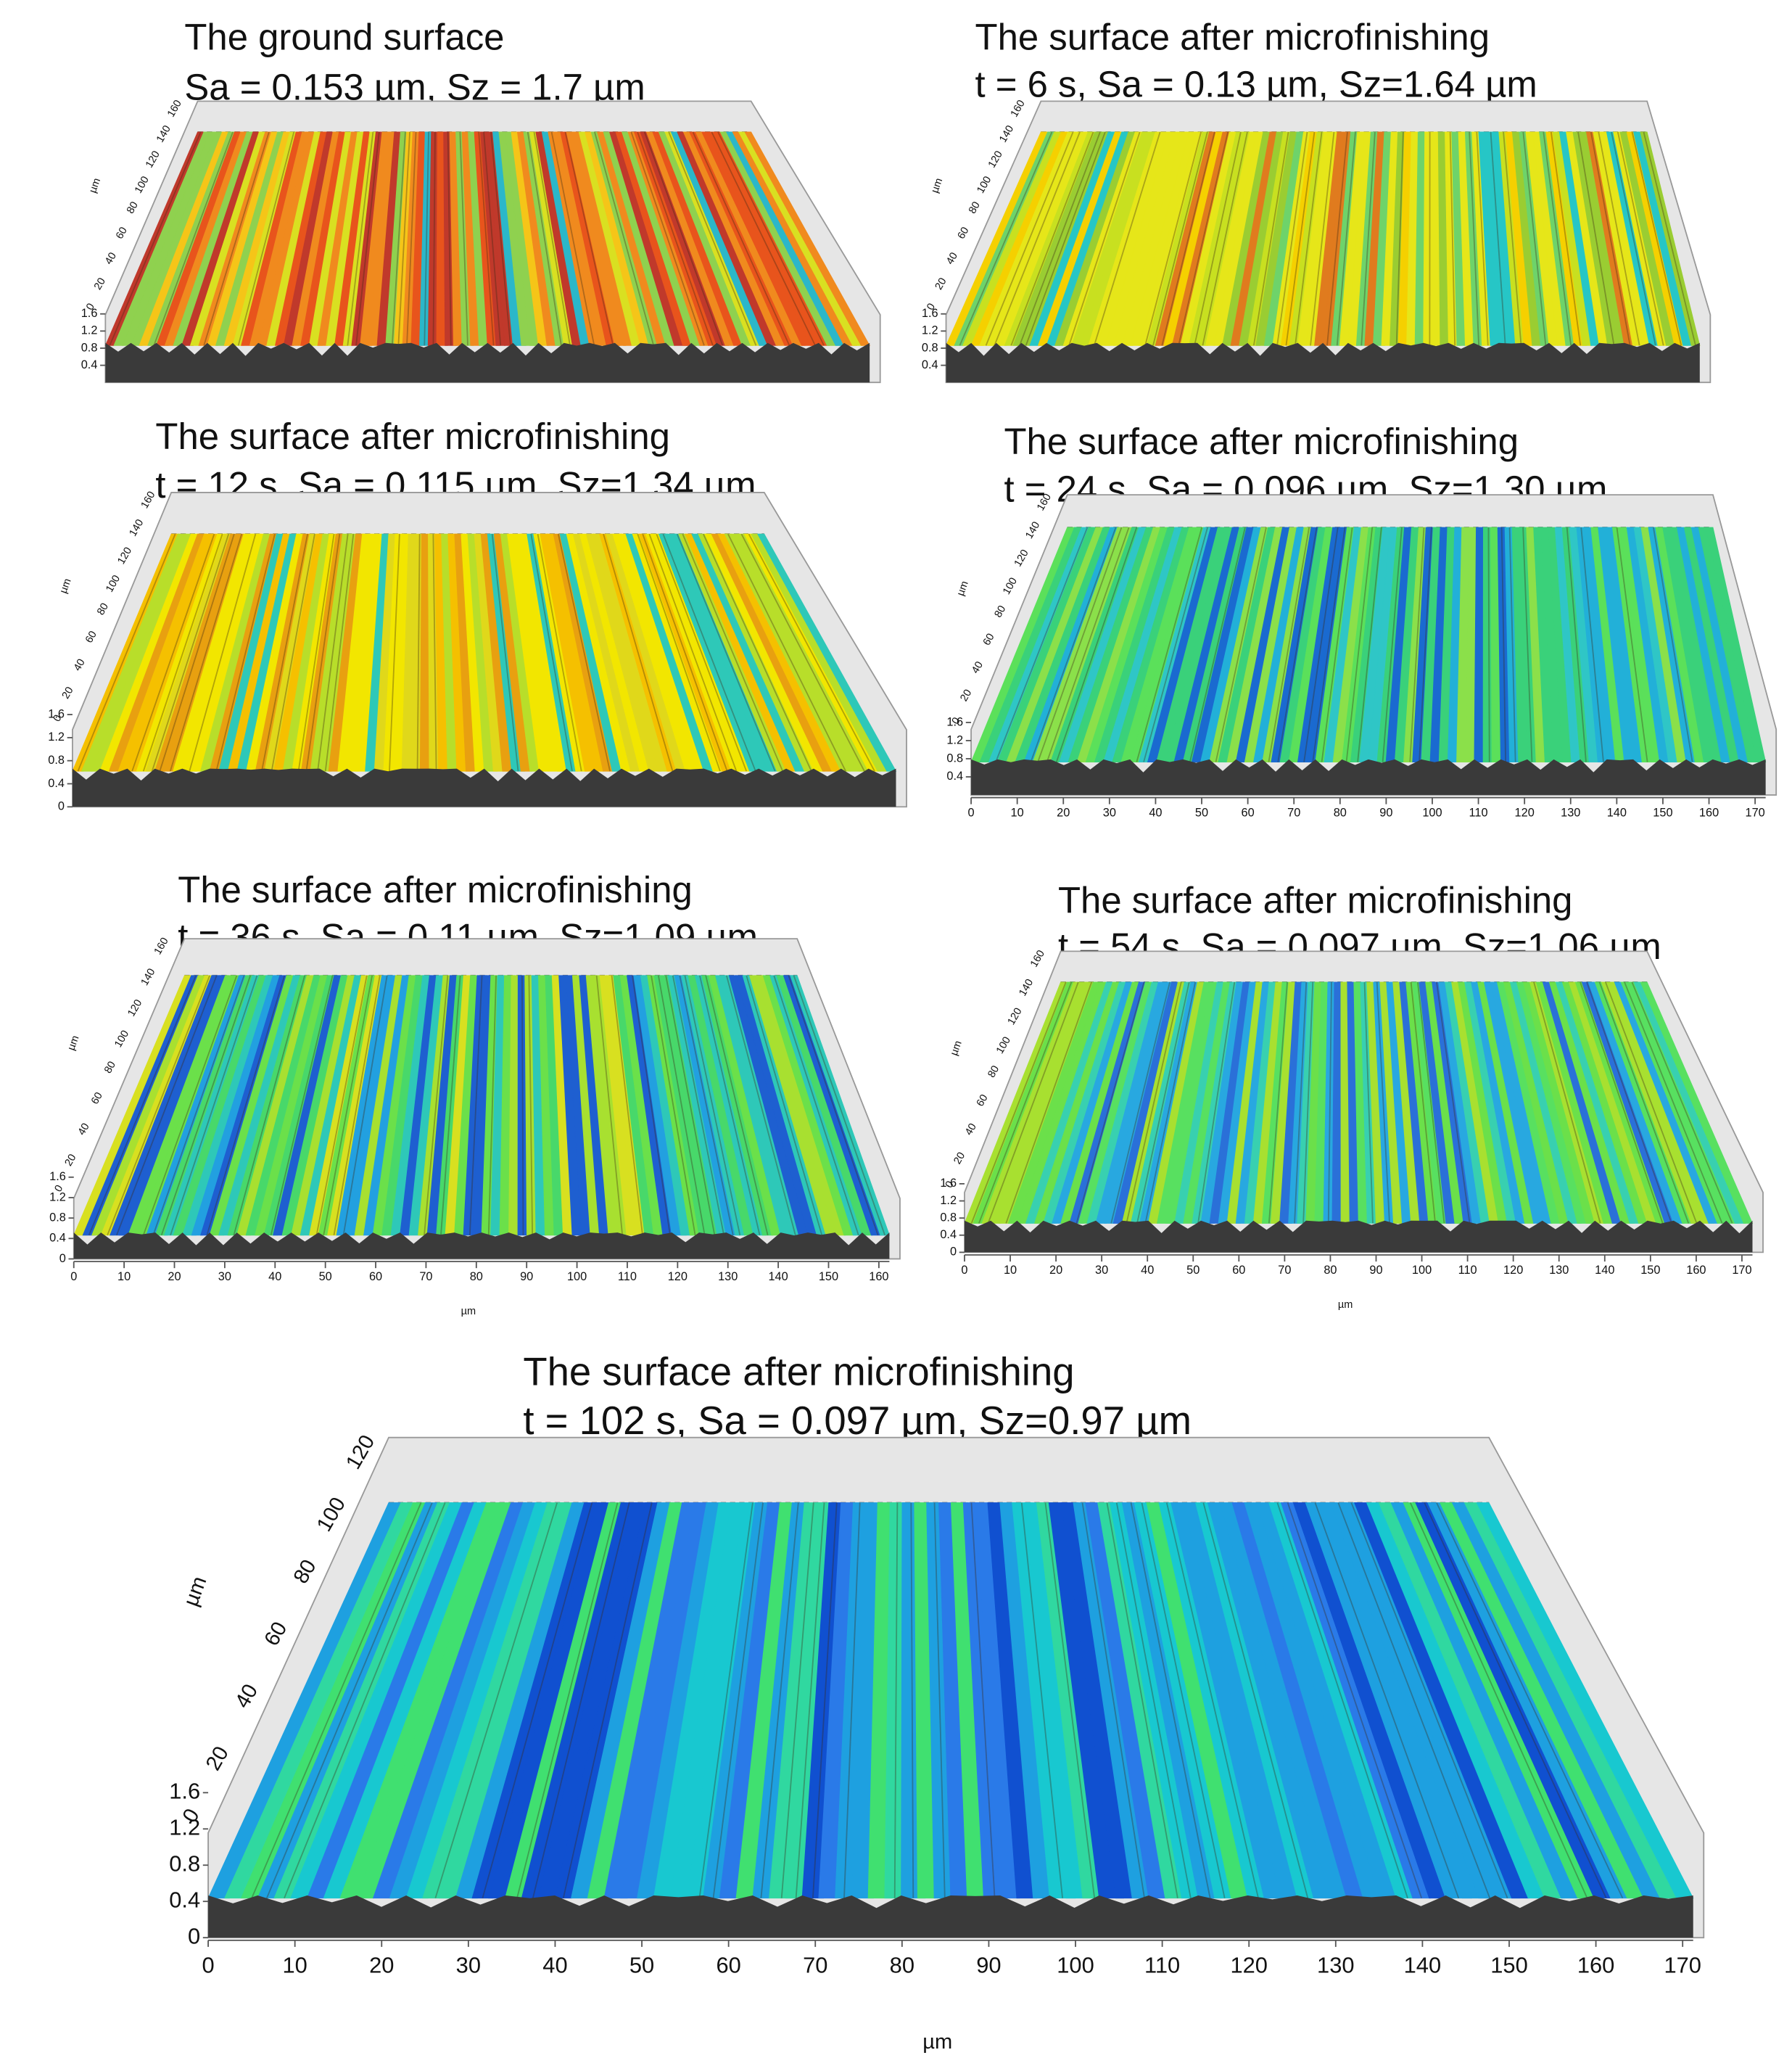 The height and width of the screenshot is (2071, 1792). What do you see at coordinates (1467, 1270) in the screenshot?
I see `x-tick-label: 110` at bounding box center [1467, 1270].